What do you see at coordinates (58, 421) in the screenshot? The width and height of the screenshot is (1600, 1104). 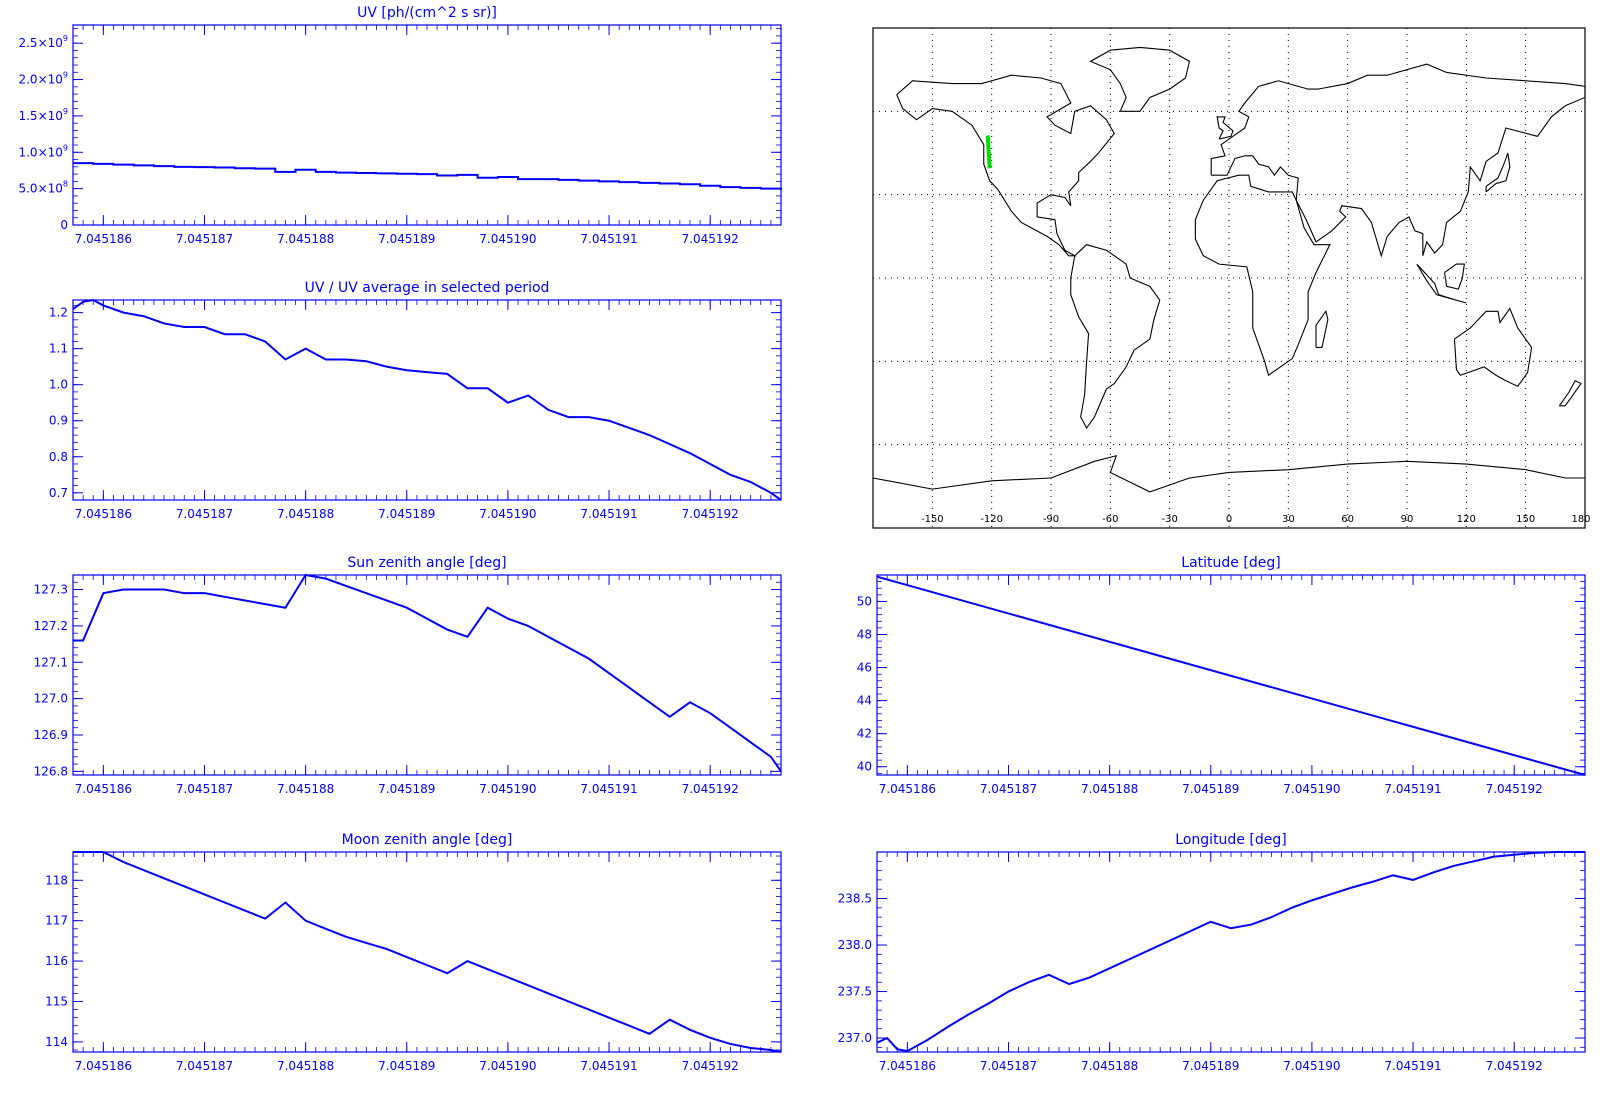 I see `y-tick-label: 0.9` at bounding box center [58, 421].